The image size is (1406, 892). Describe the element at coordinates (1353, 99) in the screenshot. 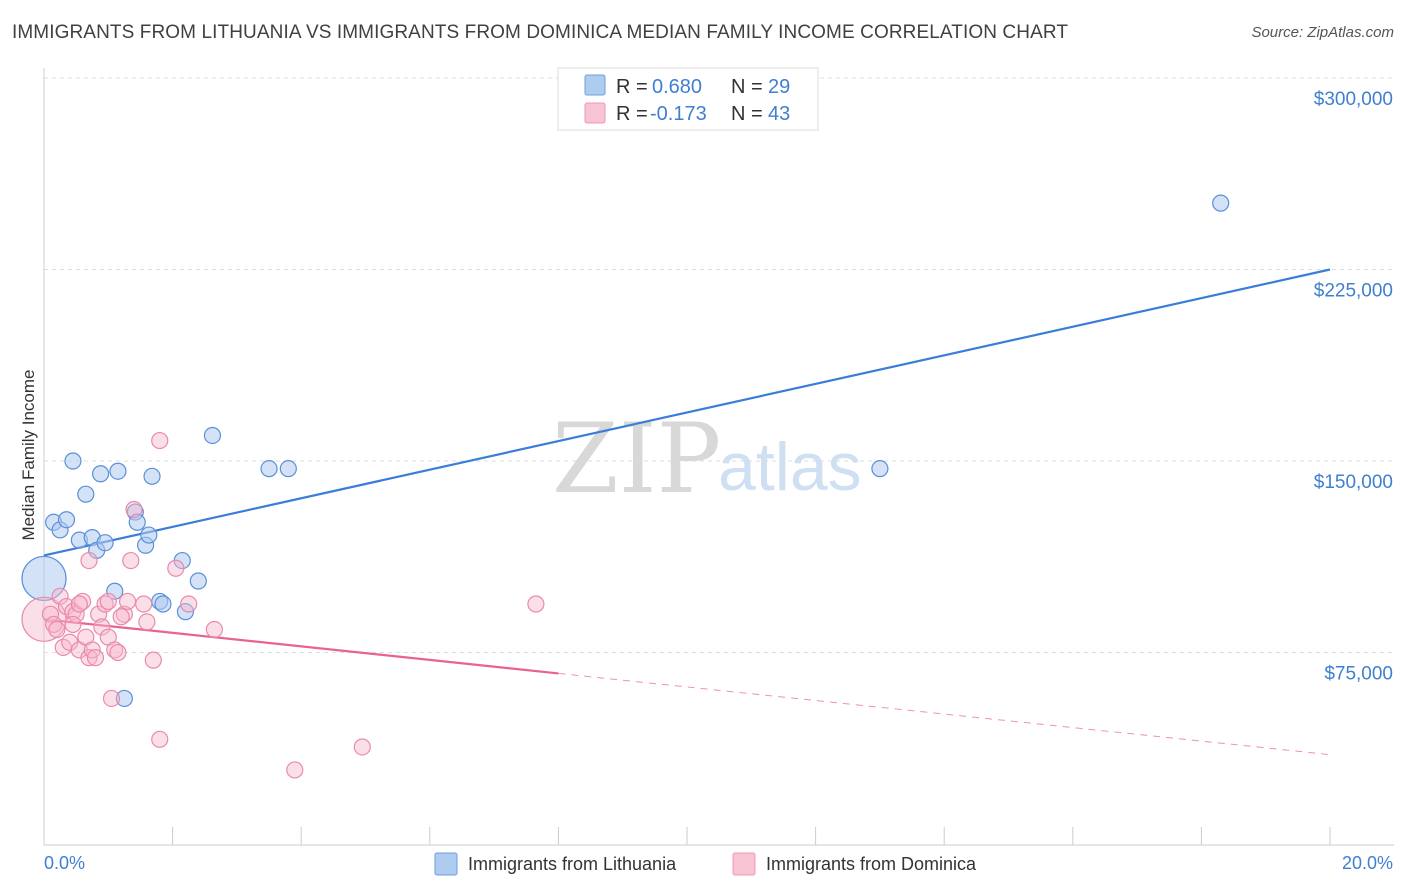

I see `y-tick-label-3: $300,000` at that location.